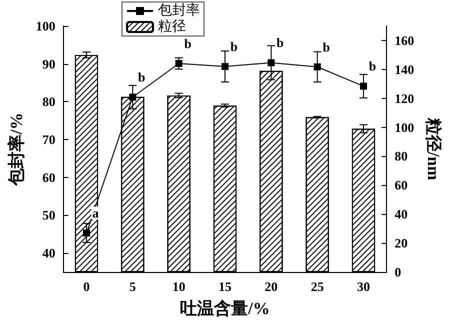  What do you see at coordinates (317, 286) in the screenshot?
I see `x-tick-label: 25` at bounding box center [317, 286].